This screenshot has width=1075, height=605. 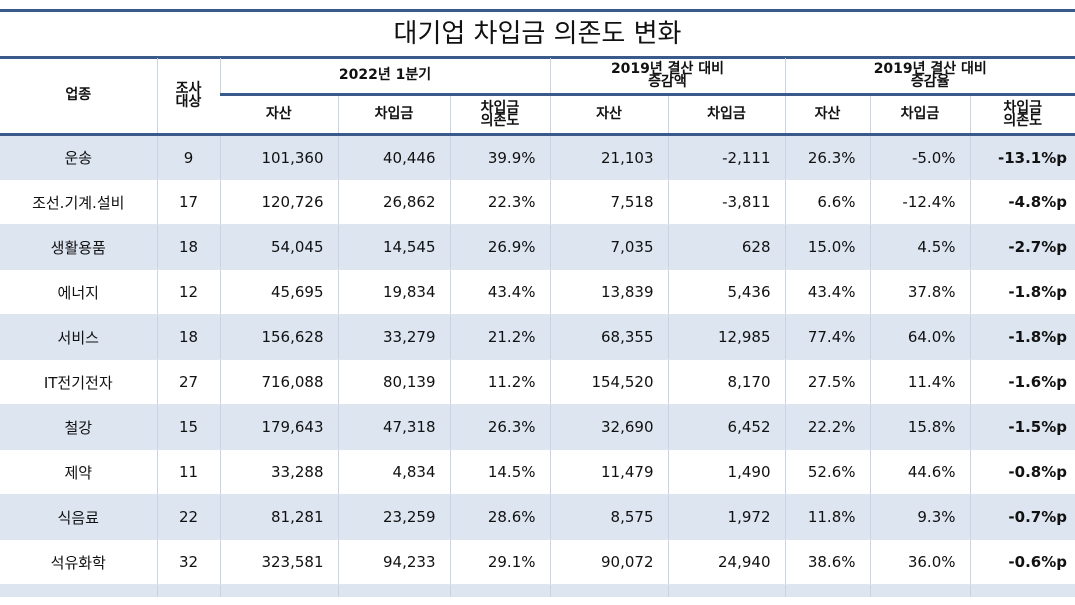 What do you see at coordinates (499, 337) in the screenshot?
I see `table-cell: 21.2%` at bounding box center [499, 337].